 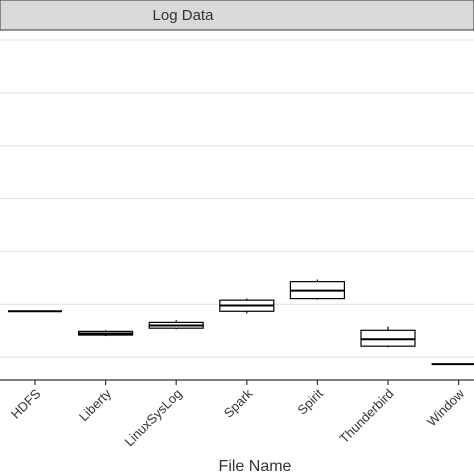 What do you see at coordinates (238, 403) in the screenshot?
I see `x-tick-label: Spark` at bounding box center [238, 403].